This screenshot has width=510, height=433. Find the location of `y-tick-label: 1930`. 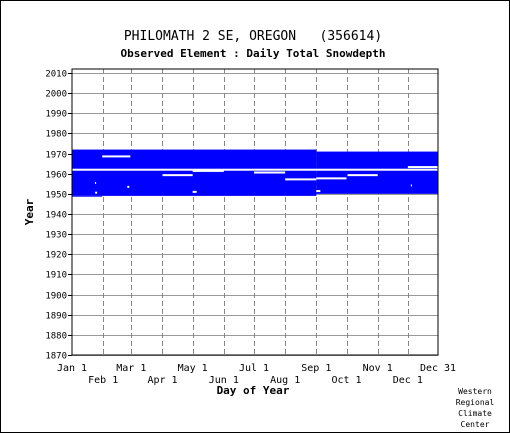

y-tick-label: 1930 is located at coordinates (56, 236).